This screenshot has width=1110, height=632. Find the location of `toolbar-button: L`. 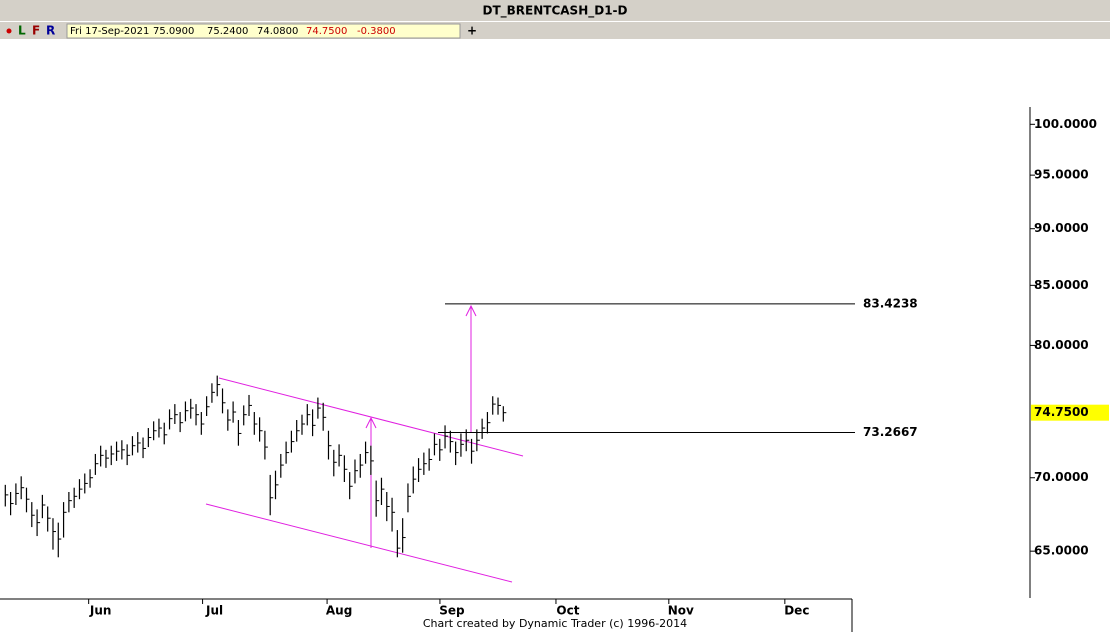

toolbar-button: L is located at coordinates (22, 31).